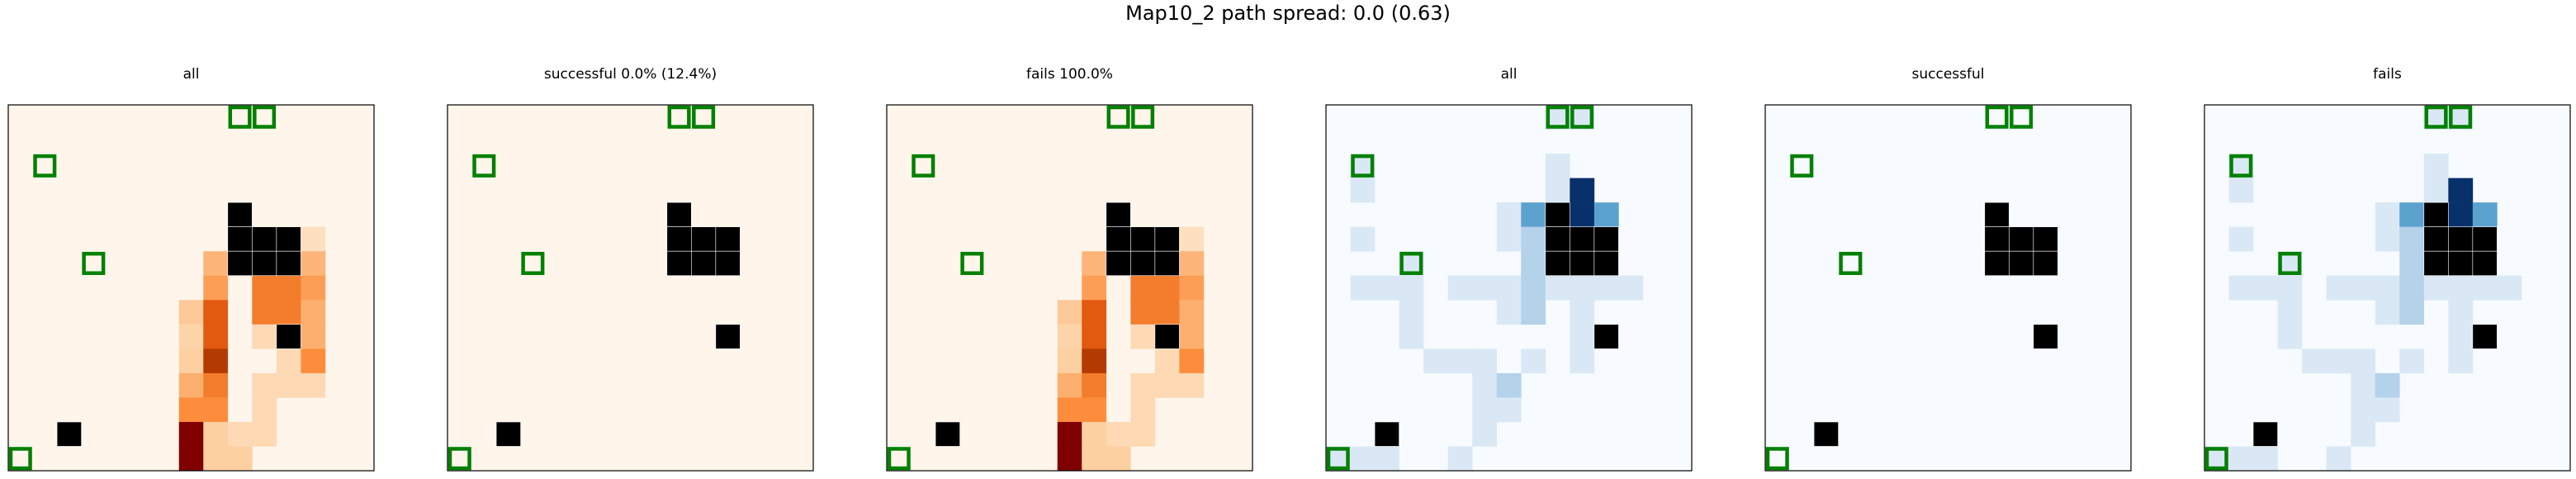 The height and width of the screenshot is (479, 2576). Describe the element at coordinates (191, 75) in the screenshot. I see `panel-title: all` at that location.